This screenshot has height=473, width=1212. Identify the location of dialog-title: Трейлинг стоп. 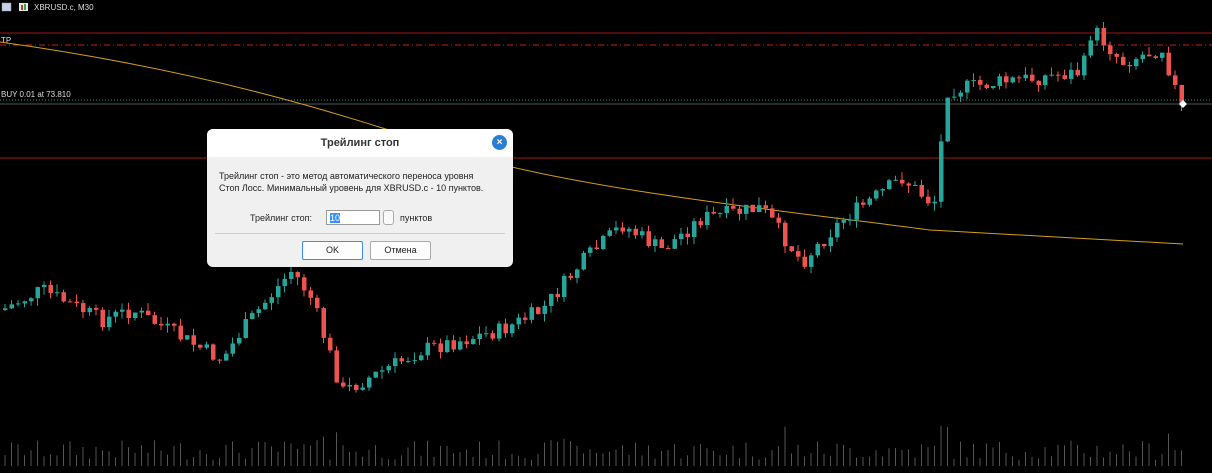
(360, 143).